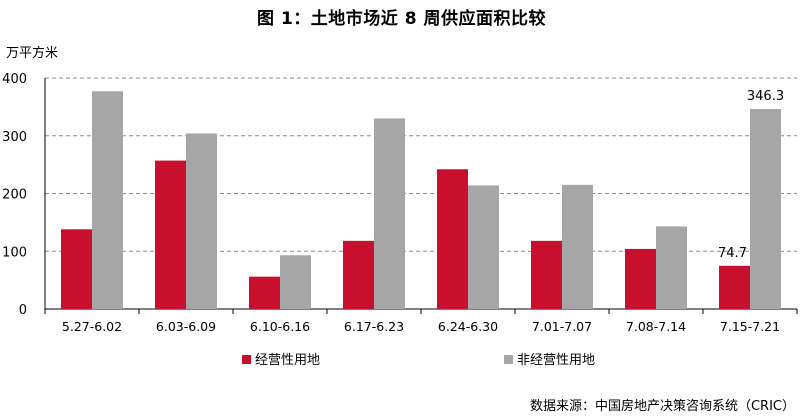 This screenshot has height=418, width=803. I want to click on legend-label: 经营性用地, so click(287, 360).